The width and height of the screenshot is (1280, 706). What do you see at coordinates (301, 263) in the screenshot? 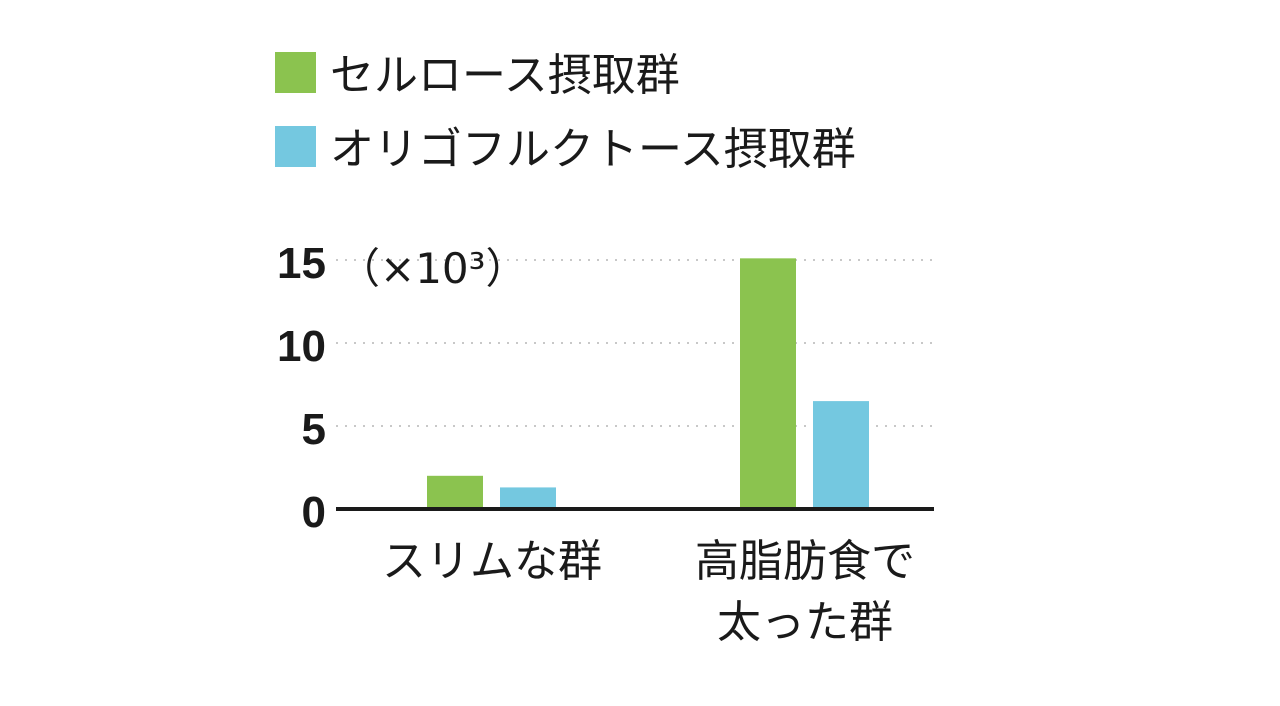
I see `y-tick-label: 15` at bounding box center [301, 263].